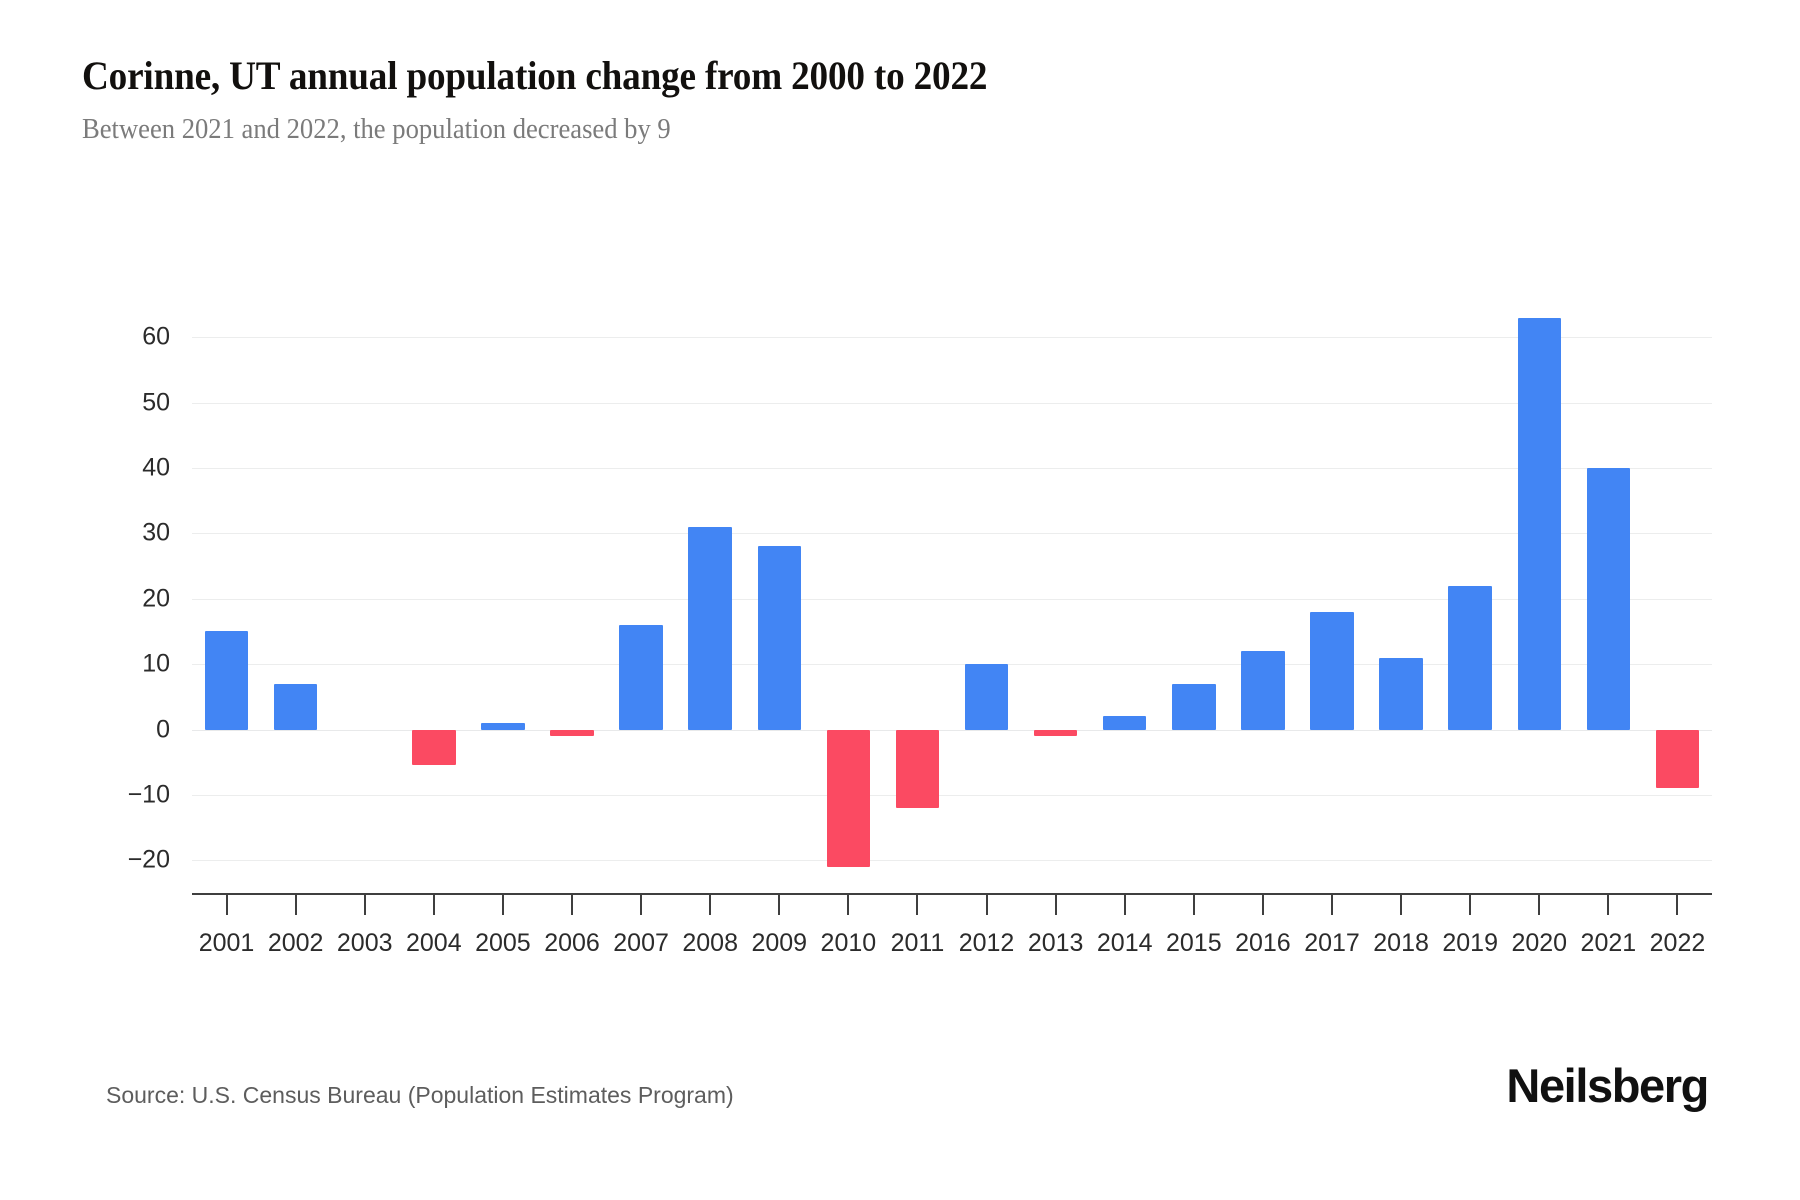  What do you see at coordinates (1470, 943) in the screenshot?
I see `x-axis-tick-label: 2019` at bounding box center [1470, 943].